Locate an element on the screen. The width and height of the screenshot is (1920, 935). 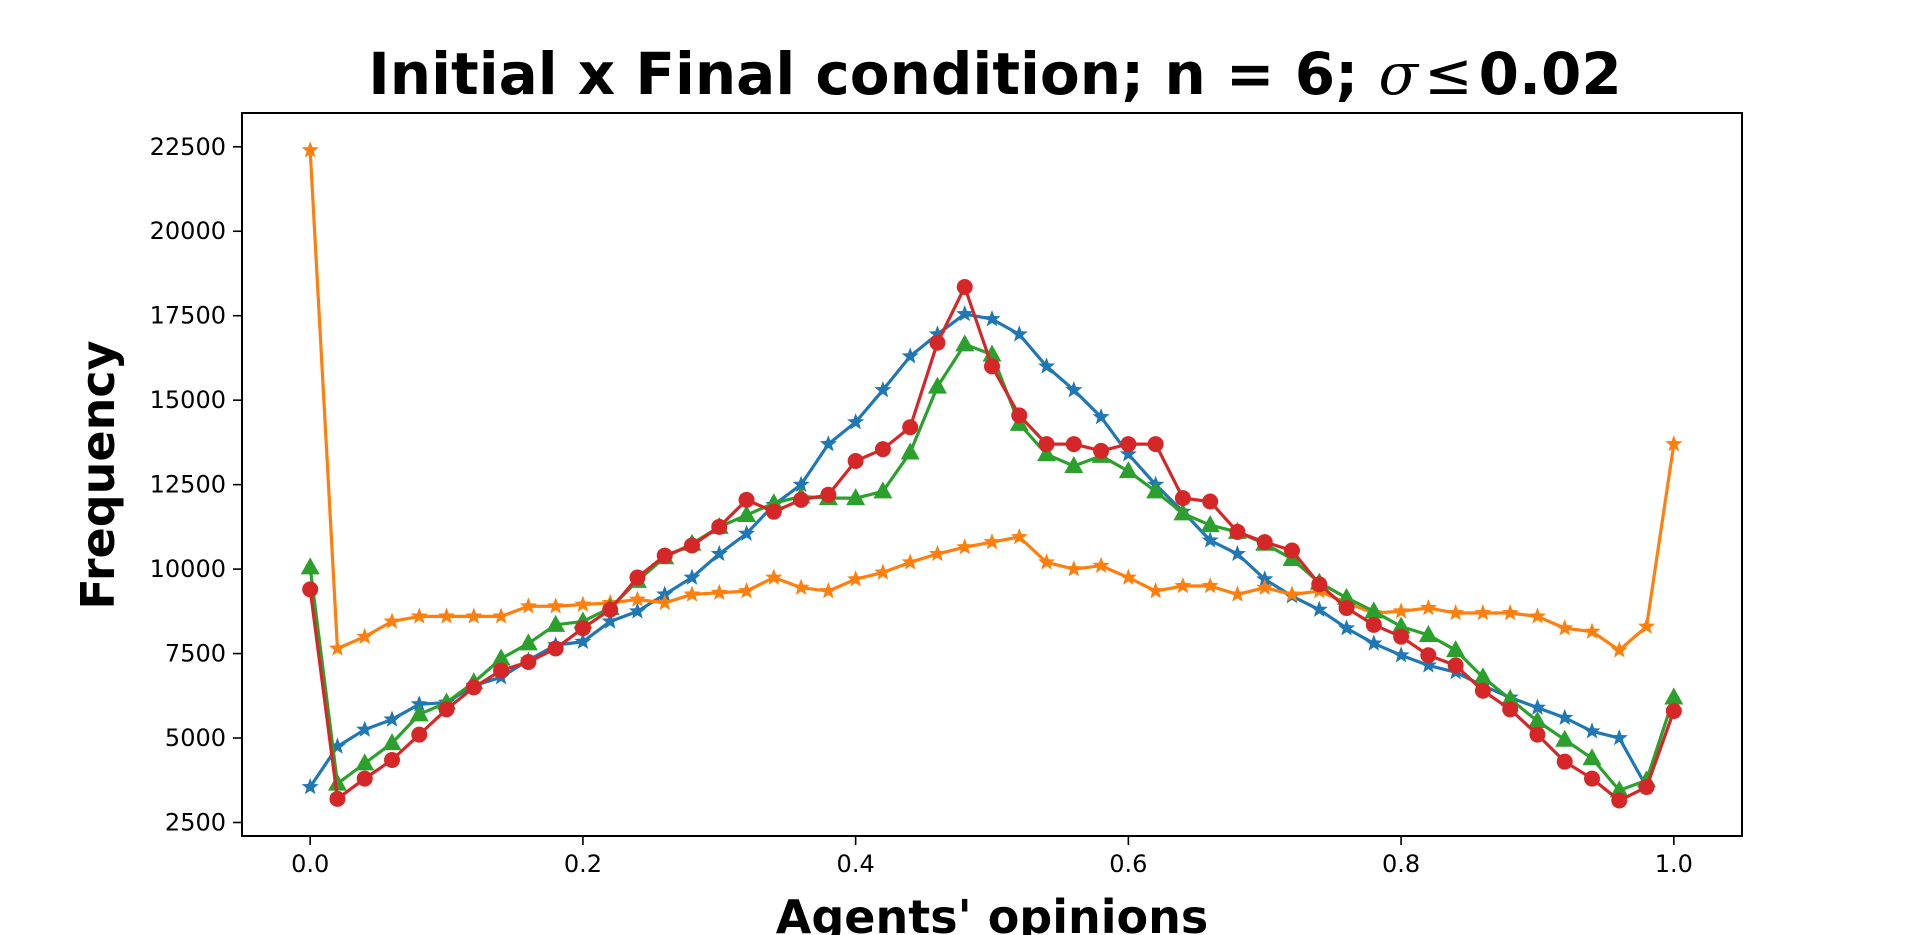
y-tick-label: 22500 is located at coordinates (188, 147).